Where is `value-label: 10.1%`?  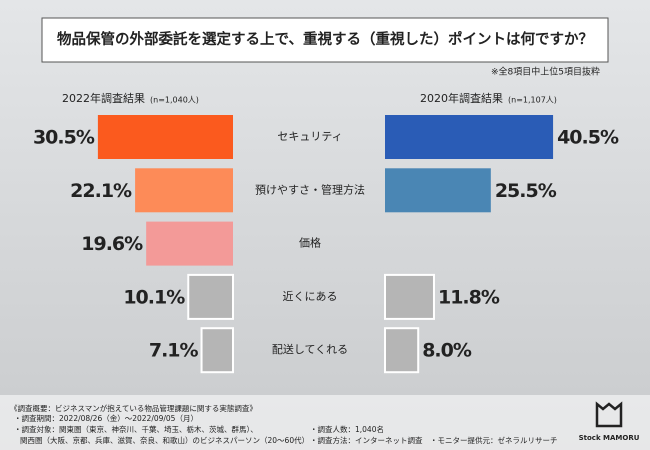 value-label: 10.1% is located at coordinates (154, 297).